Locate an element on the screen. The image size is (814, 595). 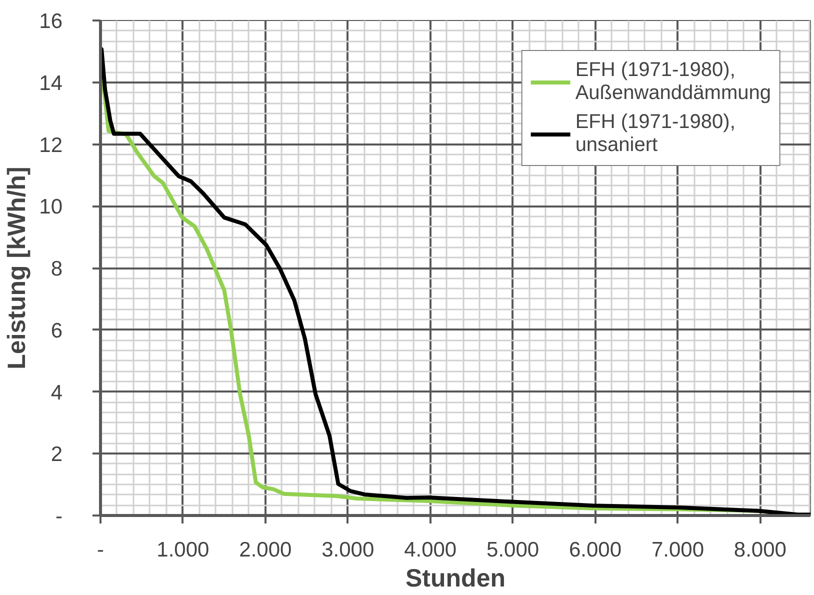
x-tick-label: 2.000 is located at coordinates (265, 550).